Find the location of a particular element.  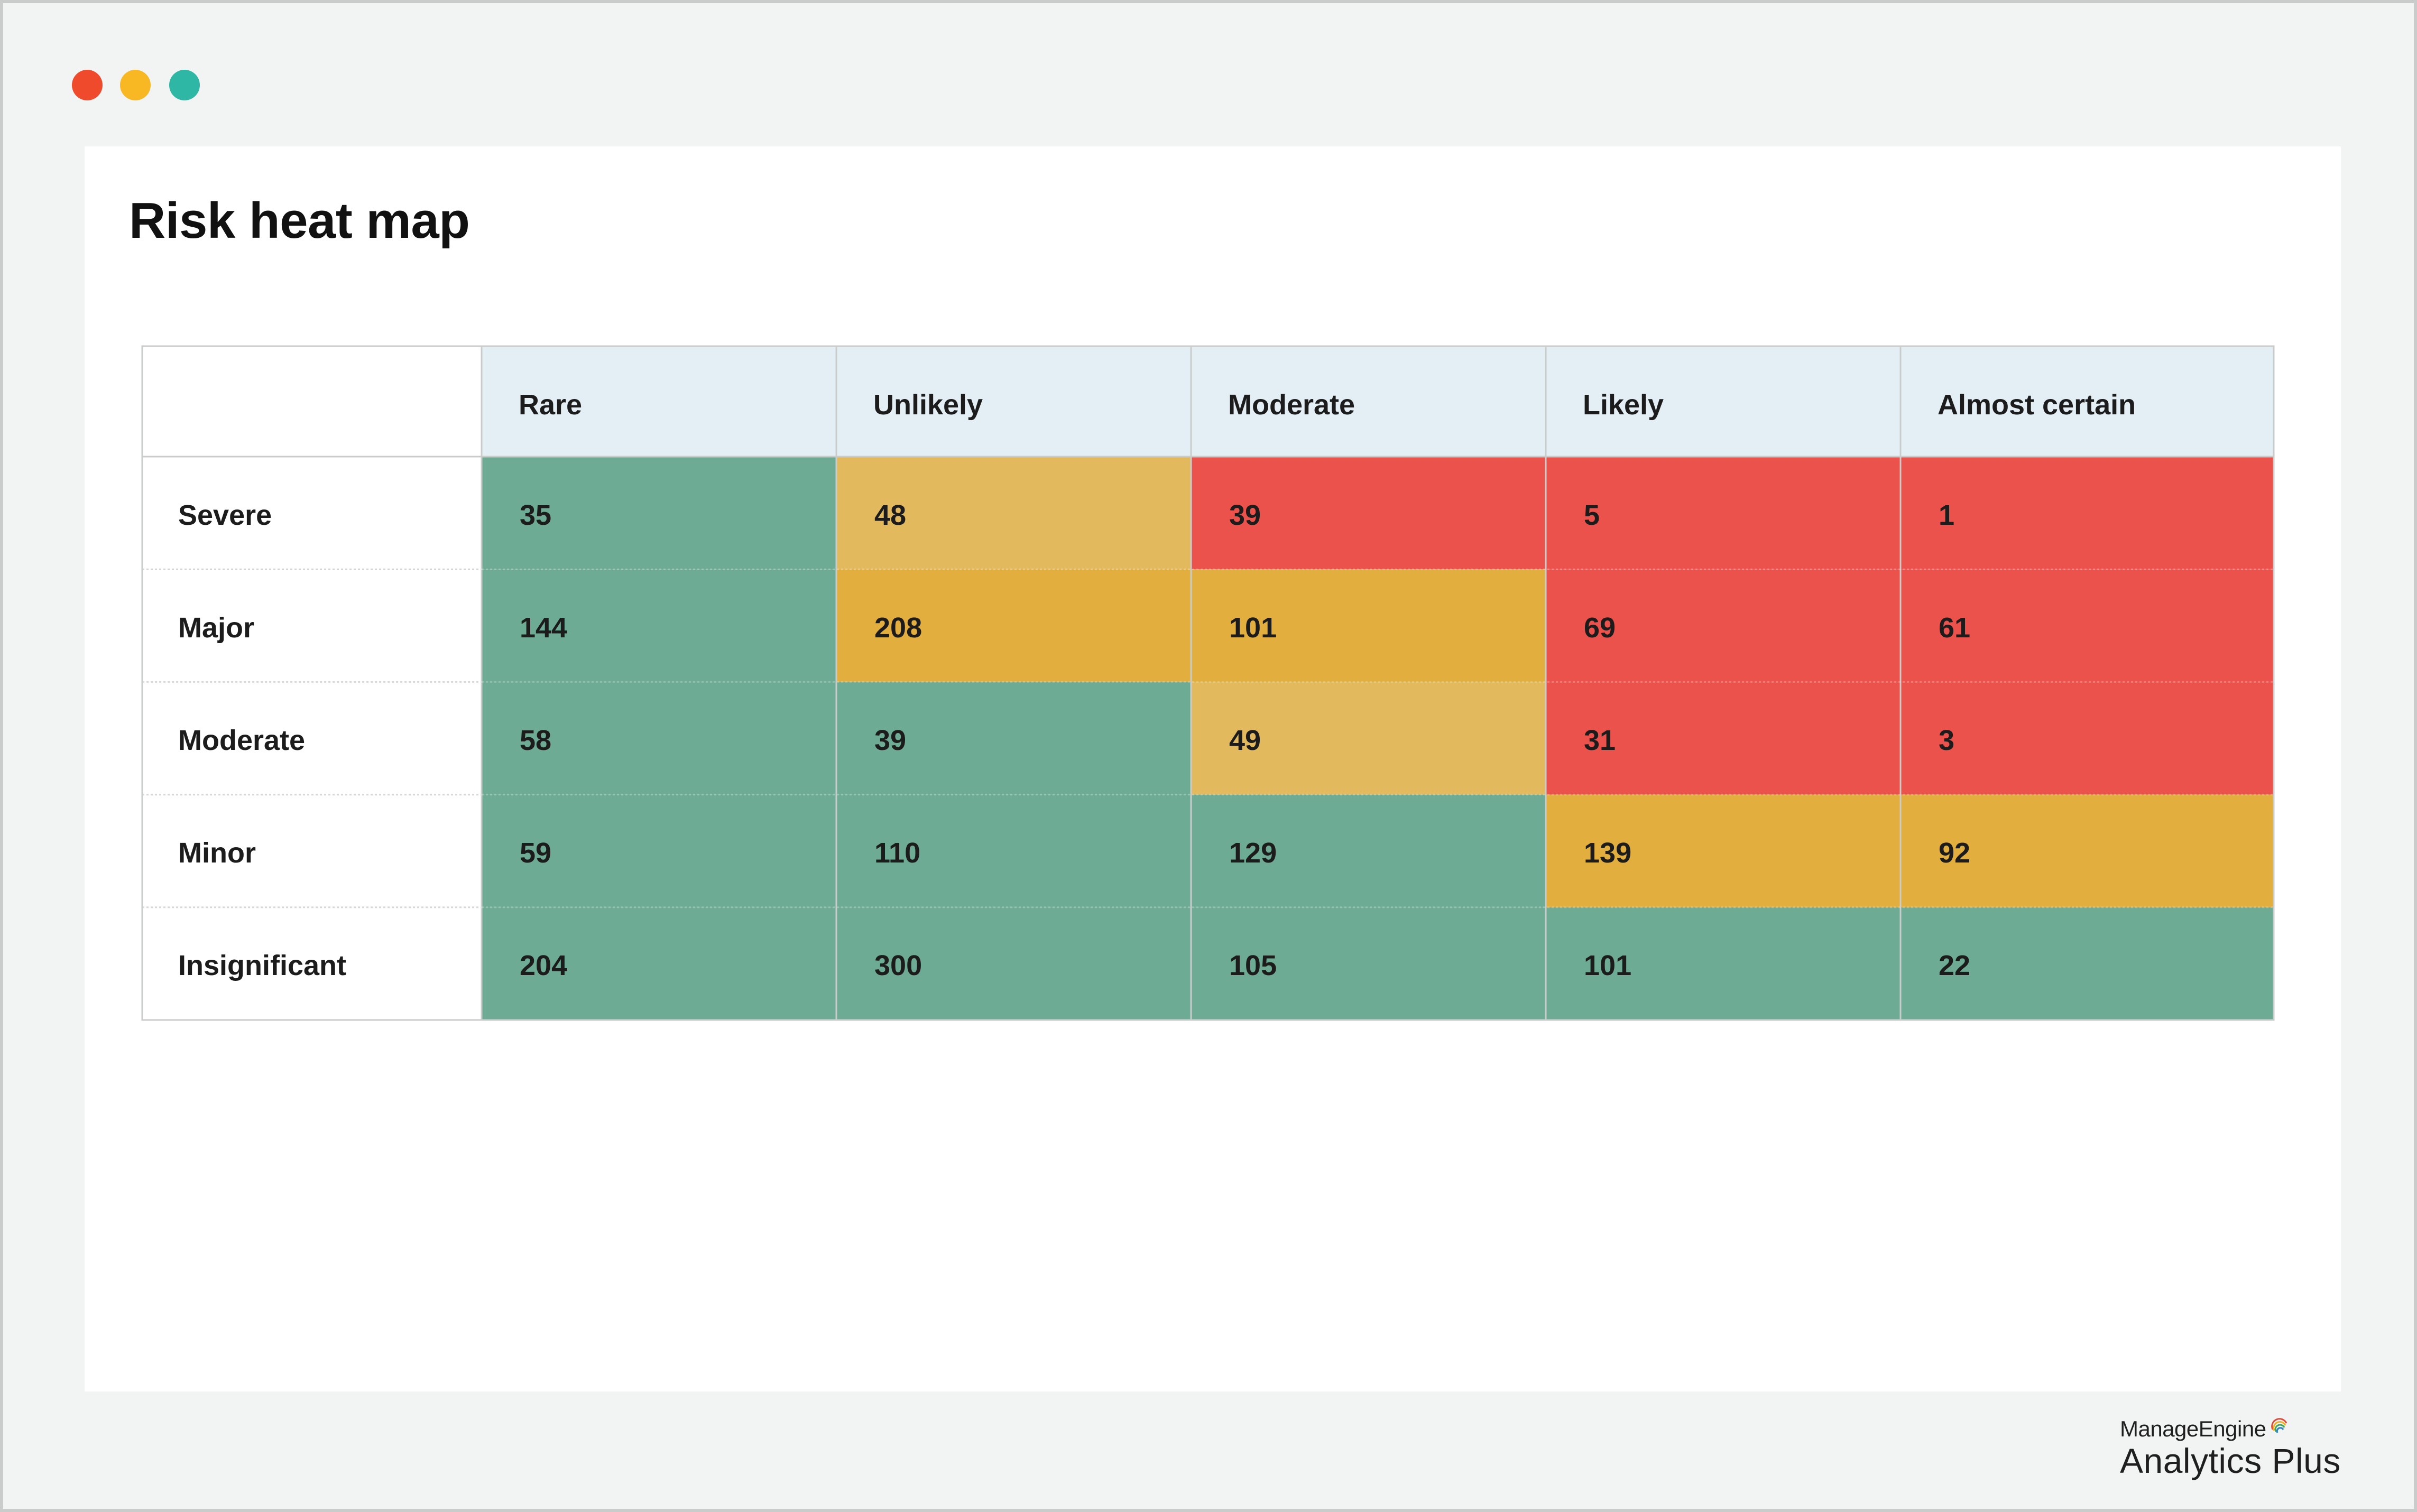

column-header: Almost certain is located at coordinates (2037, 404).